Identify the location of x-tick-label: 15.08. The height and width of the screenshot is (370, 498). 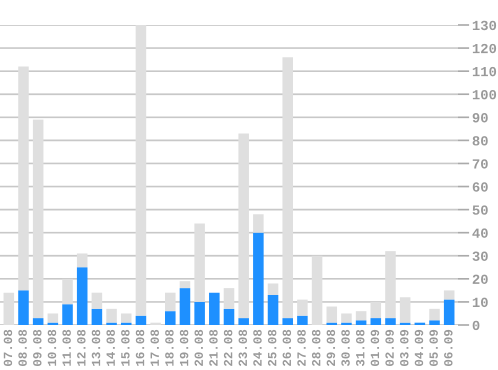
(125, 348).